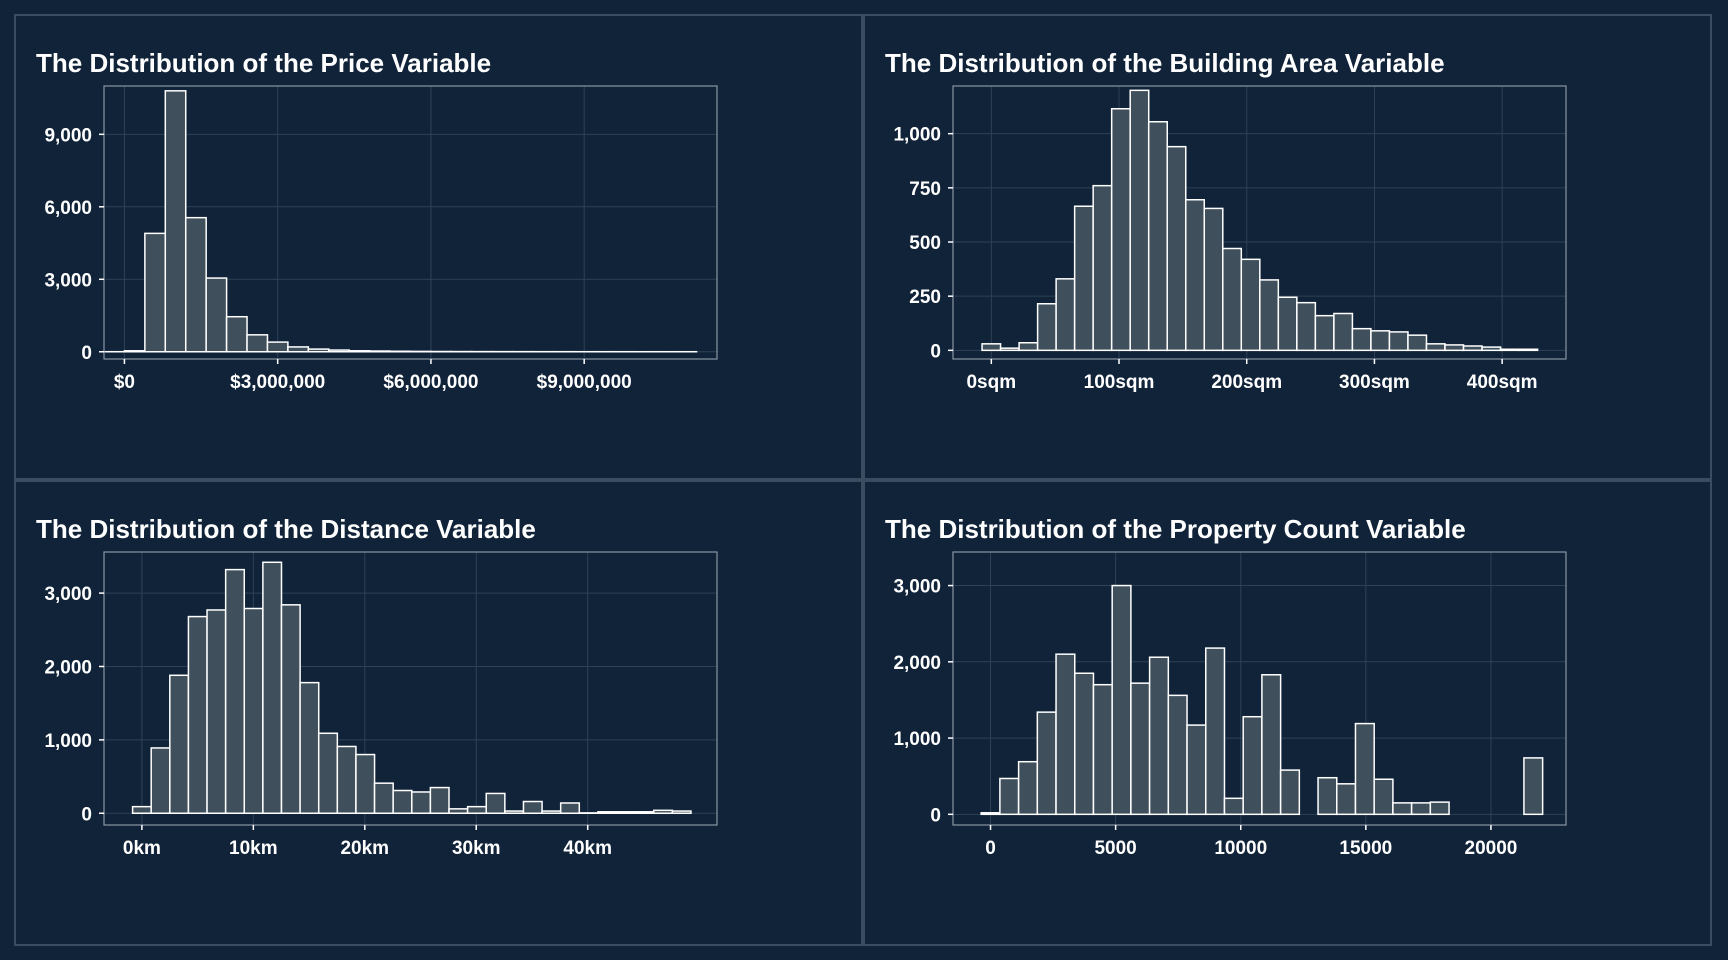 This screenshot has width=1728, height=960. I want to click on x-tick-label: 20000, so click(1491, 848).